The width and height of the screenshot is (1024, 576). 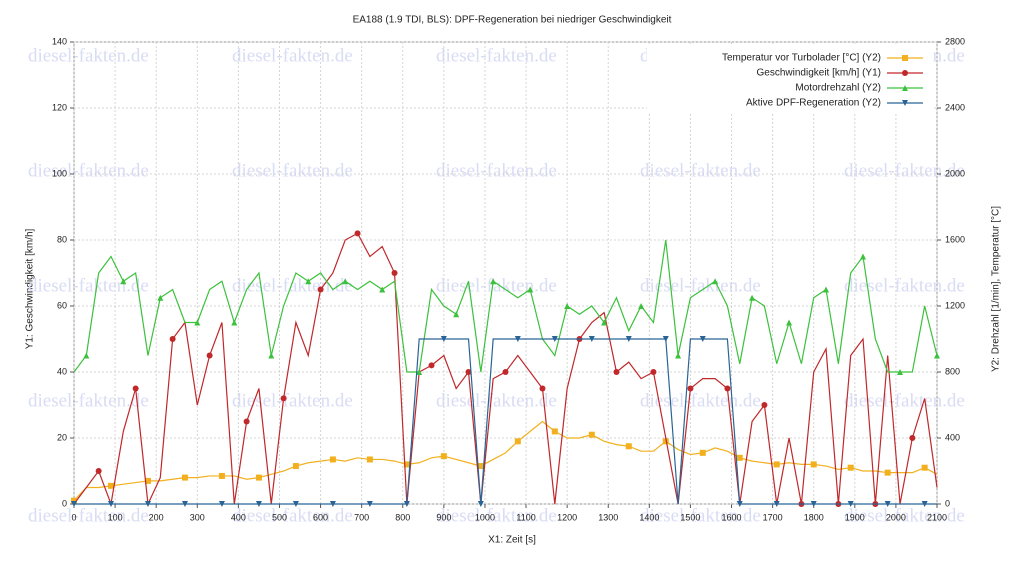 What do you see at coordinates (690, 517) in the screenshot?
I see `x-tick-label: 1500` at bounding box center [690, 517].